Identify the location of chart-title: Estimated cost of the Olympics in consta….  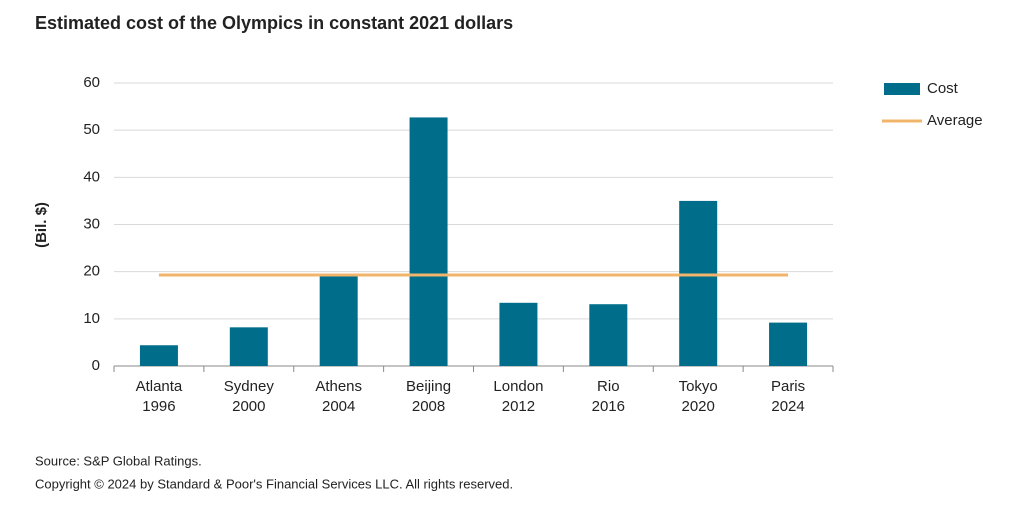
(274, 23).